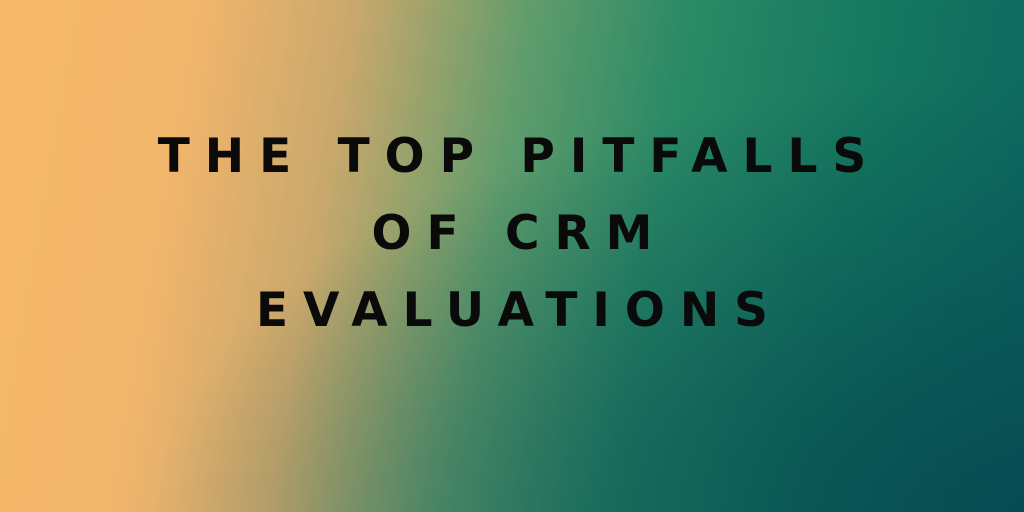 This screenshot has height=512, width=1024. I want to click on title-line: EVALUATIONS, so click(519, 310).